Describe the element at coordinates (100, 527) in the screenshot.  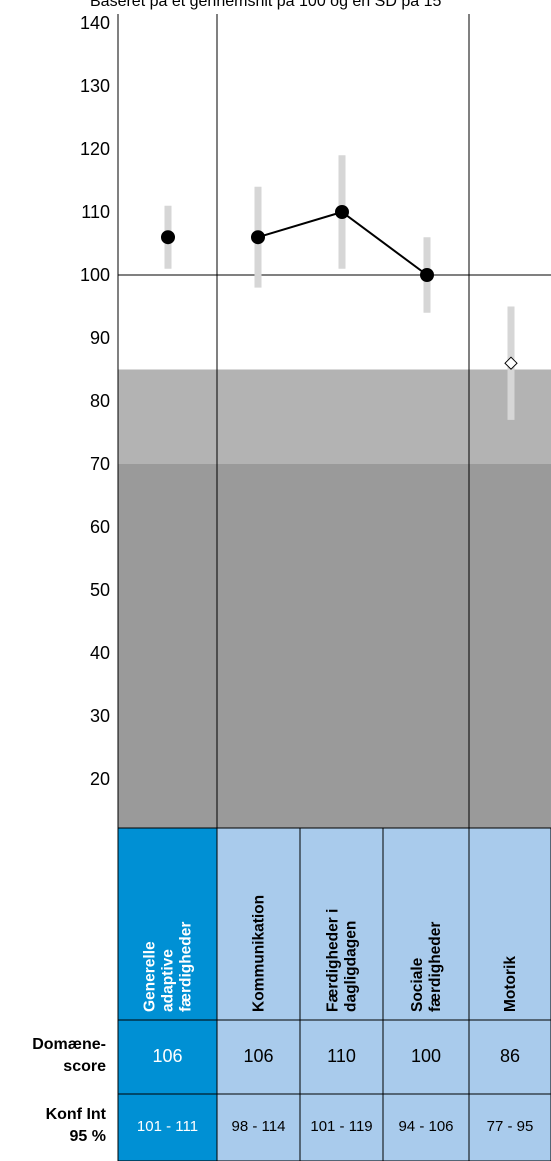
I see `y-tick-label: 60` at that location.